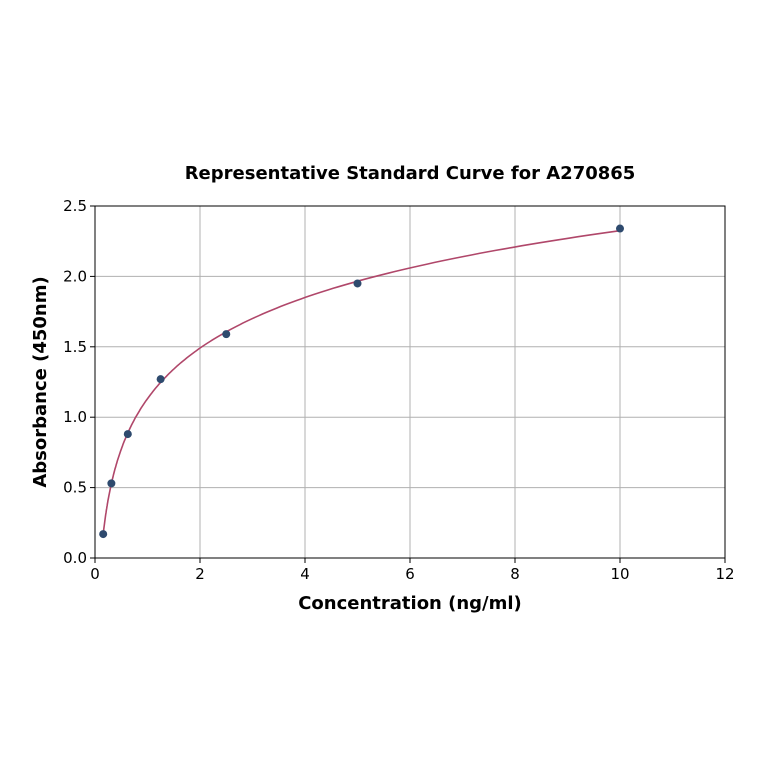 This screenshot has height=769, width=764. What do you see at coordinates (75, 488) in the screenshot?
I see `y-tick-label: 0.5` at bounding box center [75, 488].